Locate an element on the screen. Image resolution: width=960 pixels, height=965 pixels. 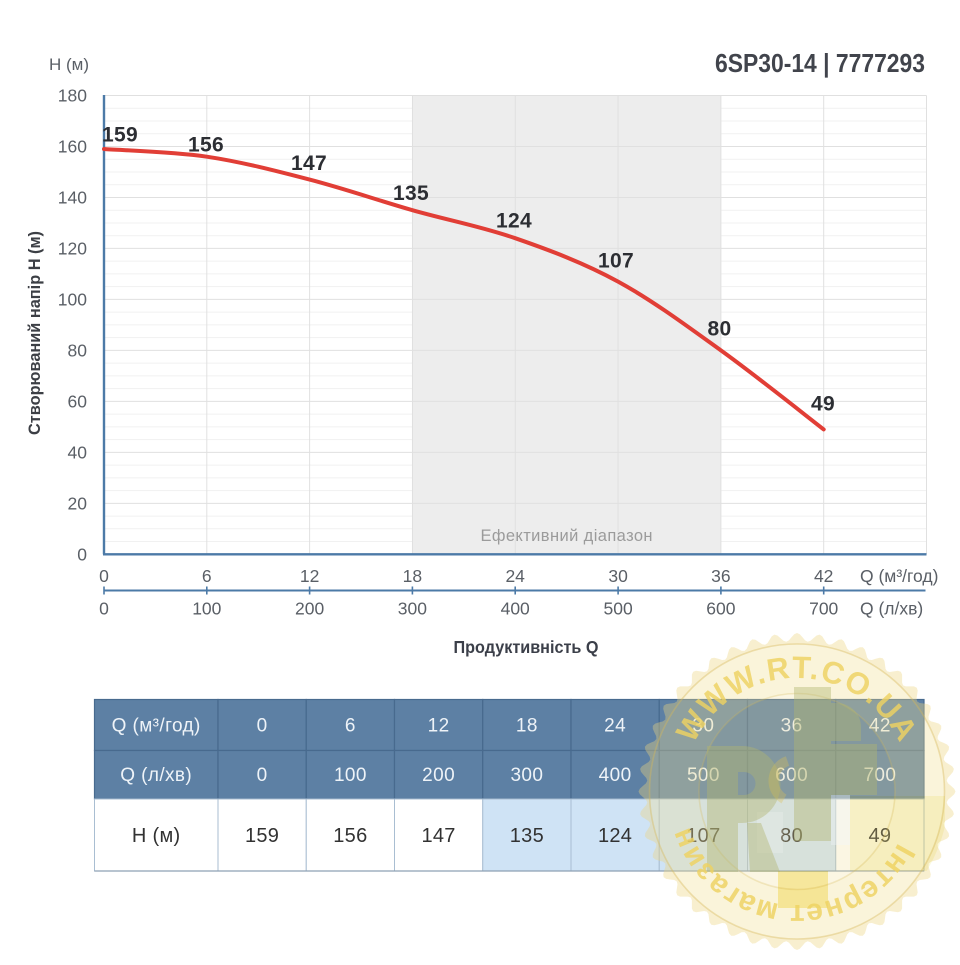
svg-text: 40 is located at coordinates (78, 452).